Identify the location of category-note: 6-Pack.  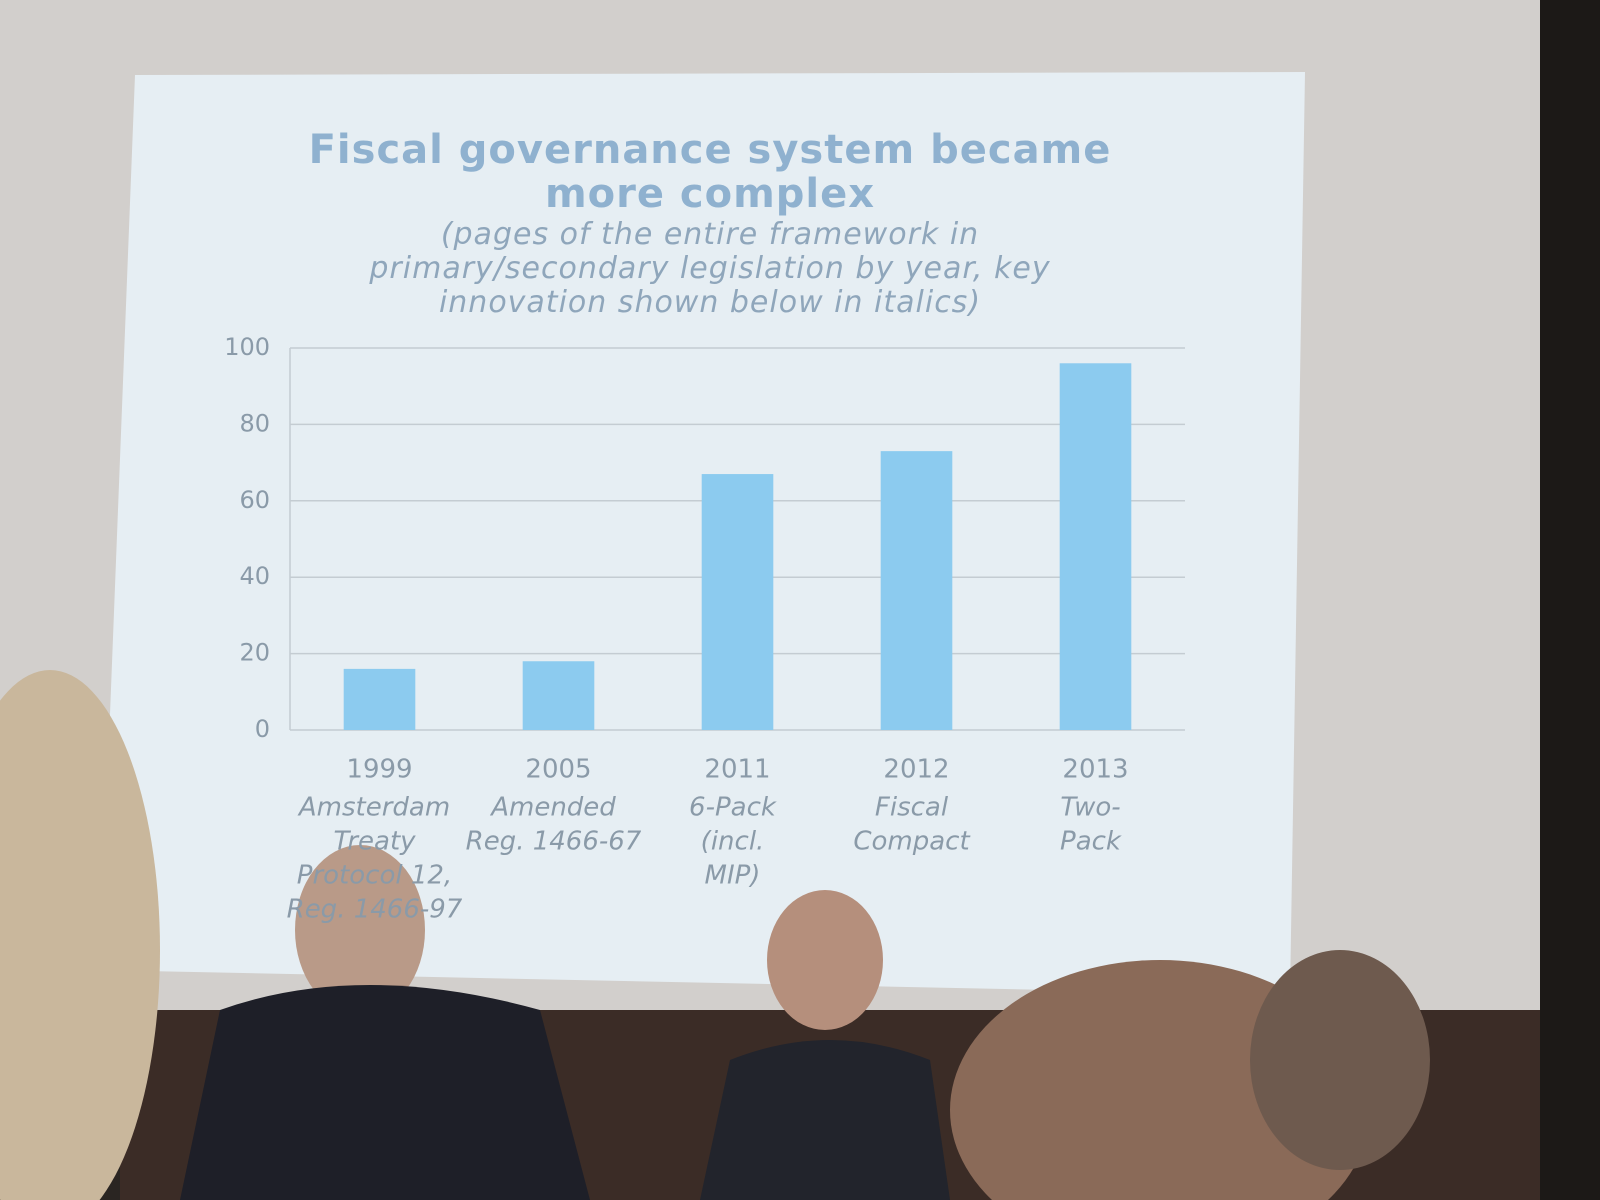
(733, 808).